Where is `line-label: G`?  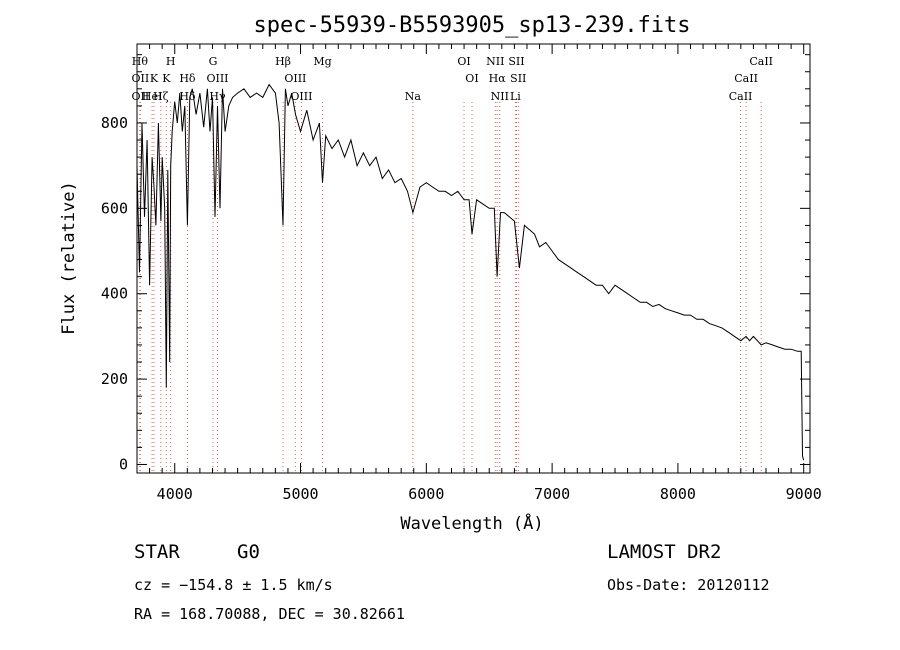 line-label: G is located at coordinates (213, 61).